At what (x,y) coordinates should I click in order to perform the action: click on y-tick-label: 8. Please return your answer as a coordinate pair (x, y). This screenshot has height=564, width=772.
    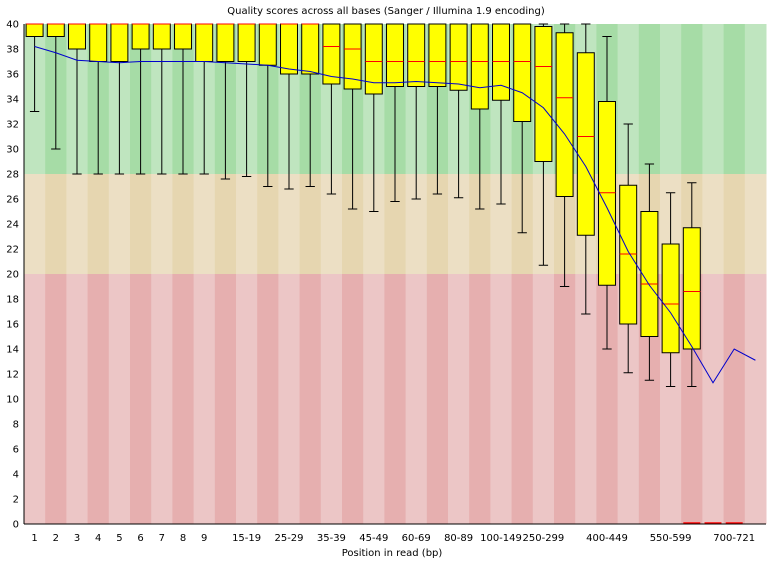
    Looking at the image, I should click on (16, 425).